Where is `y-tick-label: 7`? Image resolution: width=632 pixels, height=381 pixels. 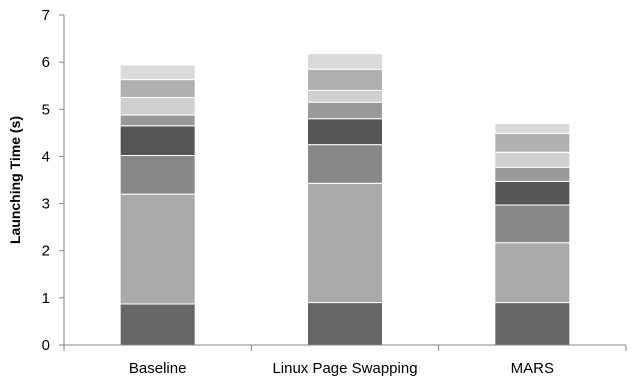 y-tick-label: 7 is located at coordinates (46, 15).